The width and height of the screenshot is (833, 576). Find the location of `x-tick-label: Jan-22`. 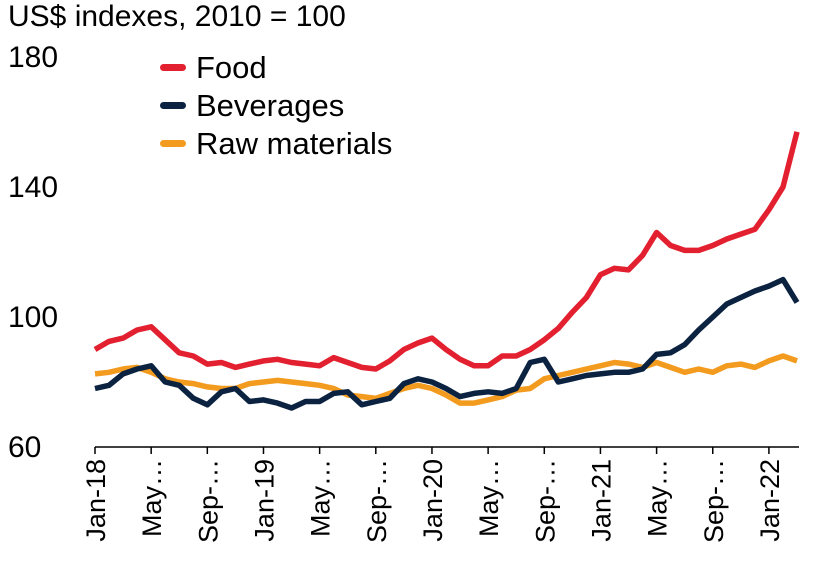

x-tick-label: Jan-22 is located at coordinates (770, 500).